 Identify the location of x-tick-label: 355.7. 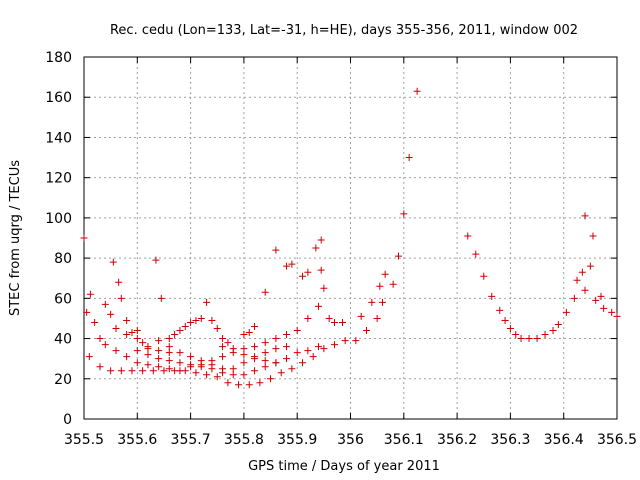
(191, 440).